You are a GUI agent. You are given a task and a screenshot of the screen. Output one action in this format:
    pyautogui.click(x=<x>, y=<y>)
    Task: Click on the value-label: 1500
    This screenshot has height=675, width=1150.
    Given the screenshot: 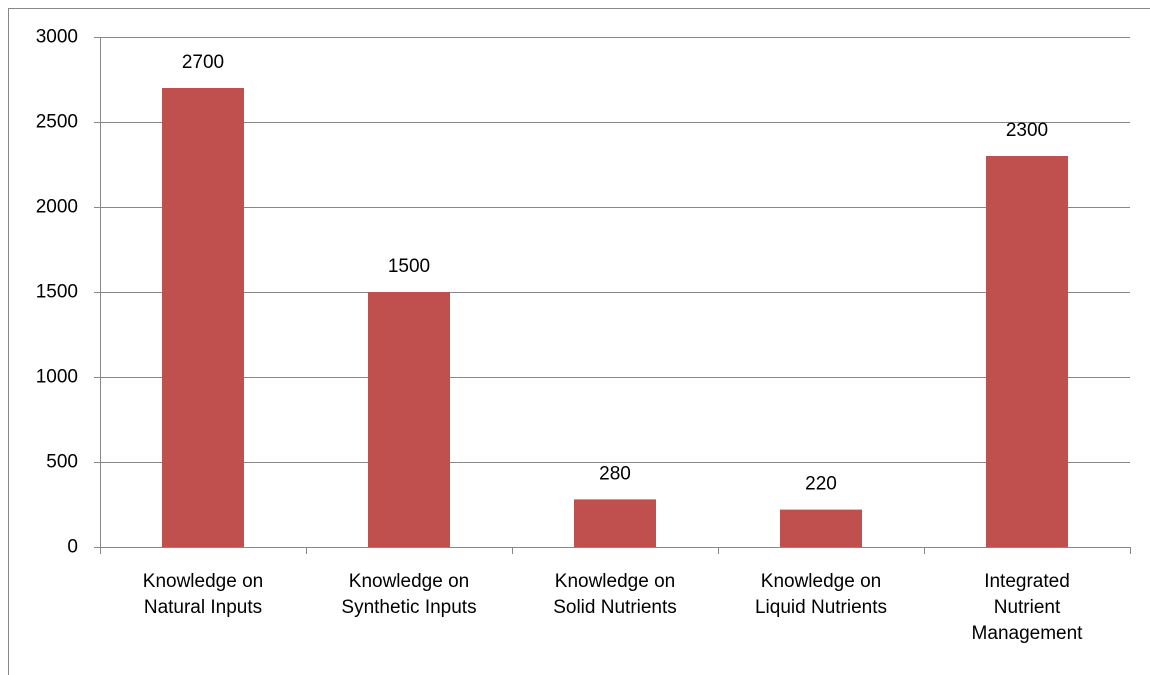 What is the action you would take?
    pyautogui.click(x=409, y=266)
    